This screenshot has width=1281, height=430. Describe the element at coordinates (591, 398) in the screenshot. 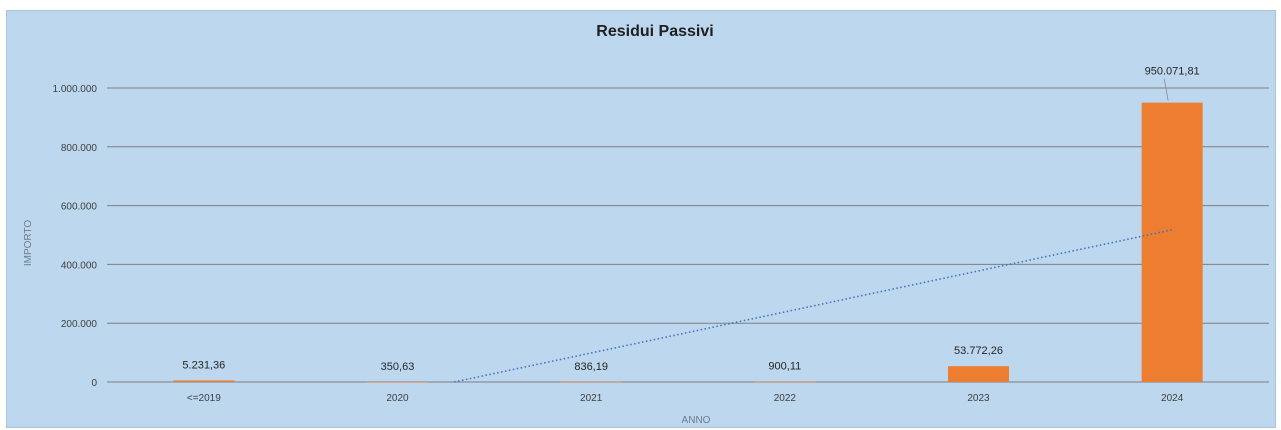

I see `x-tick-label: 2021` at that location.